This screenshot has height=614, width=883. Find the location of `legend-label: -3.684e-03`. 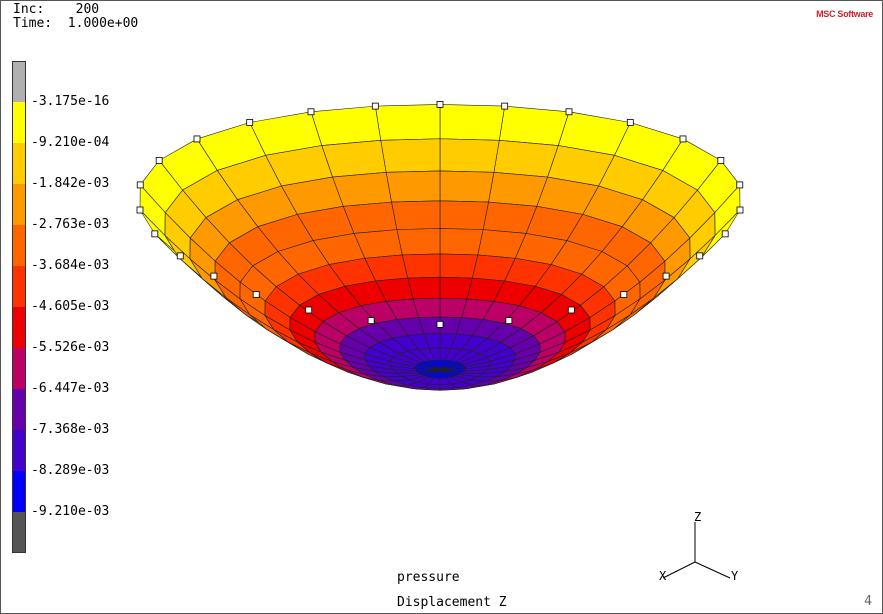

legend-label: -3.684e-03 is located at coordinates (70, 265).